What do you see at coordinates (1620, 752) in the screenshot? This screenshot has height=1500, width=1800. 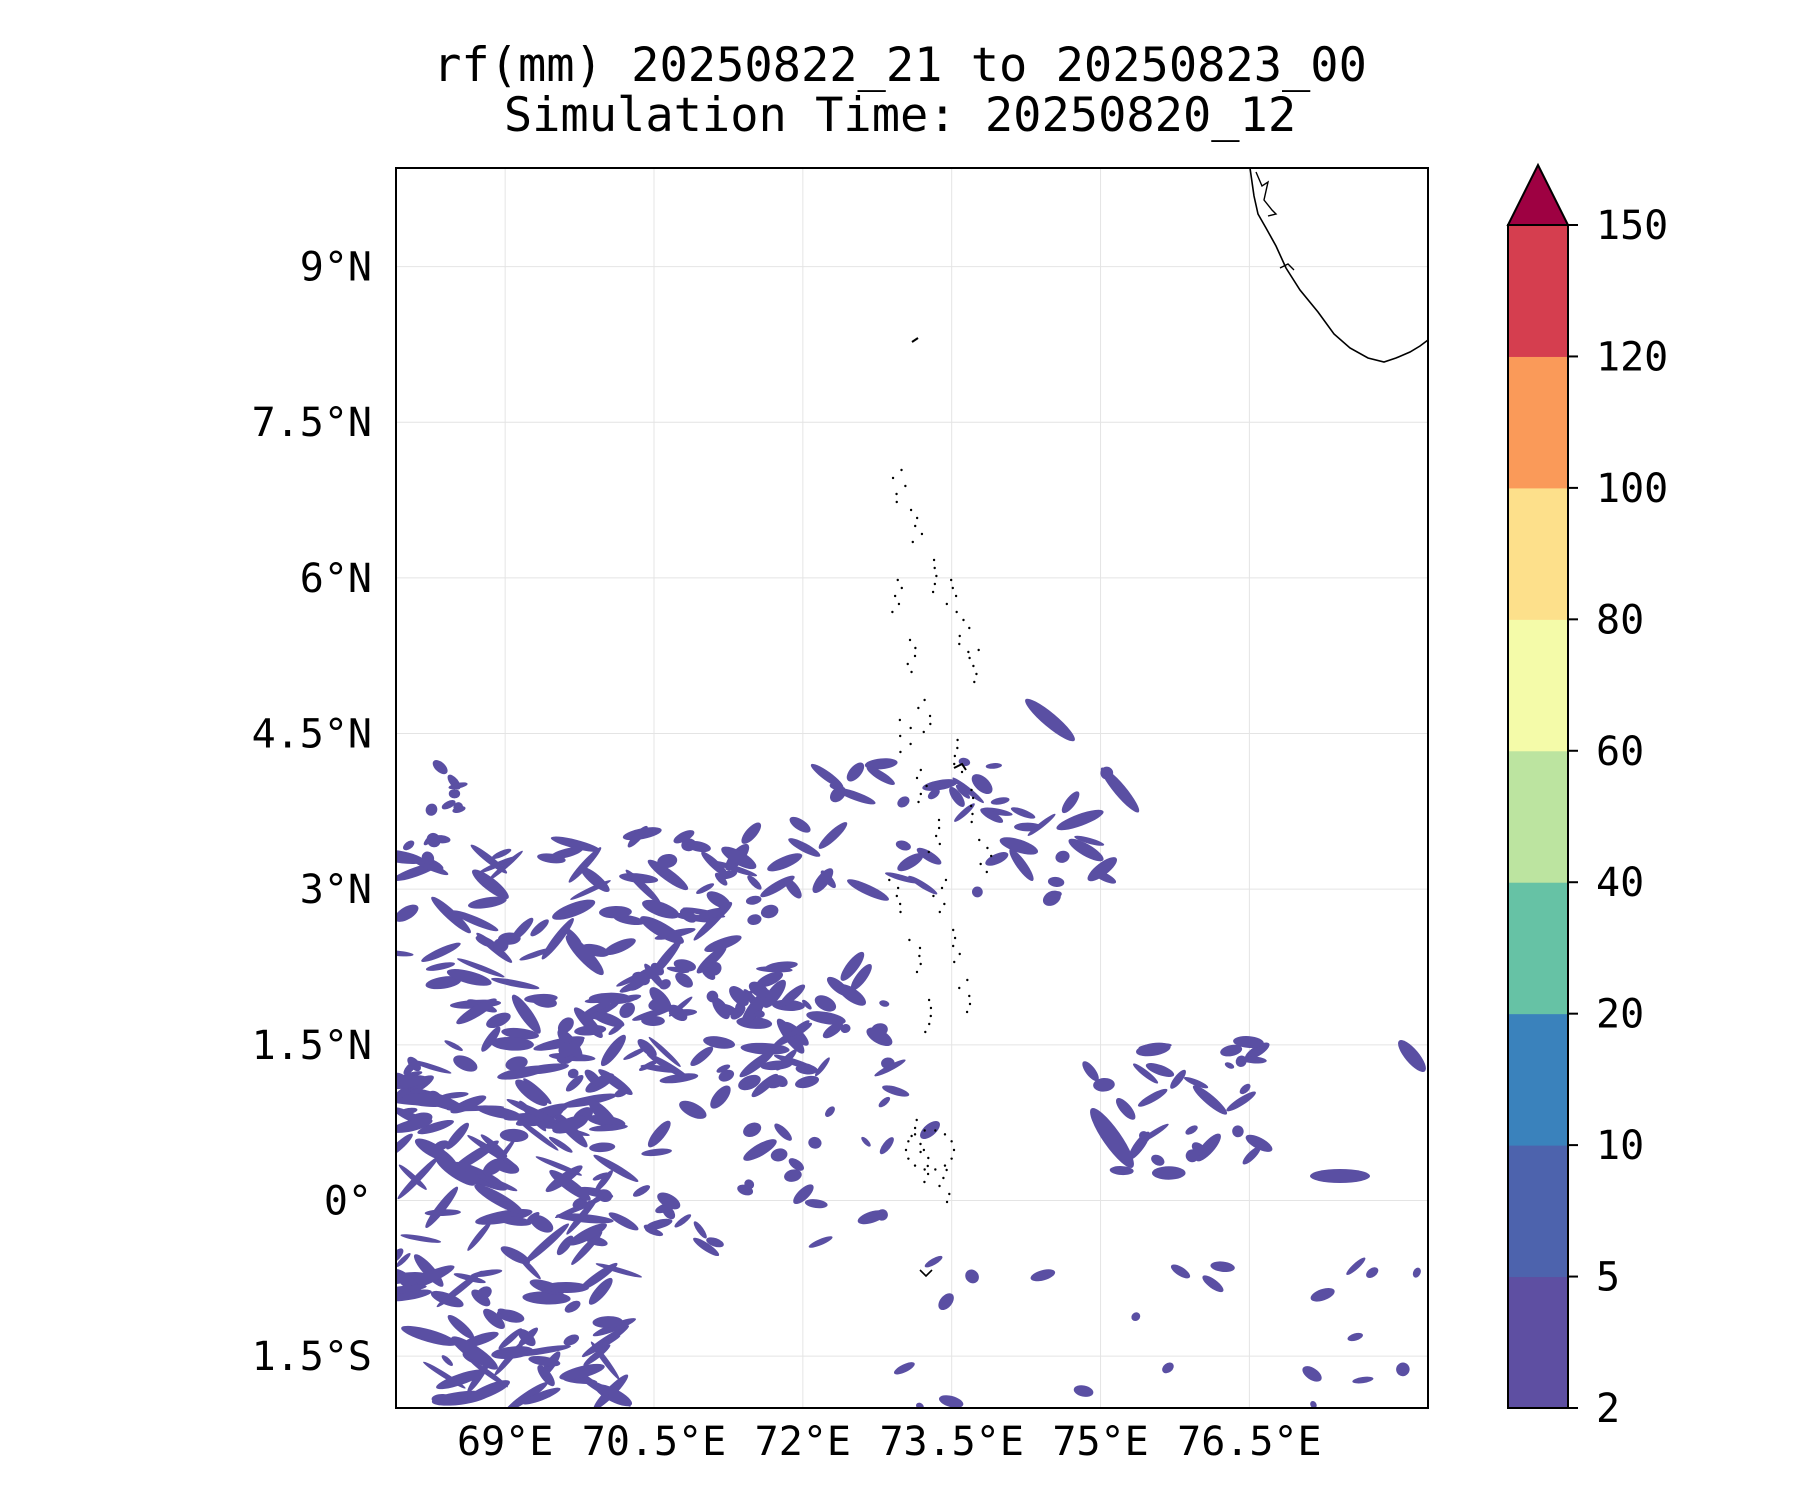 I see `colorbar-label: 60` at bounding box center [1620, 752].